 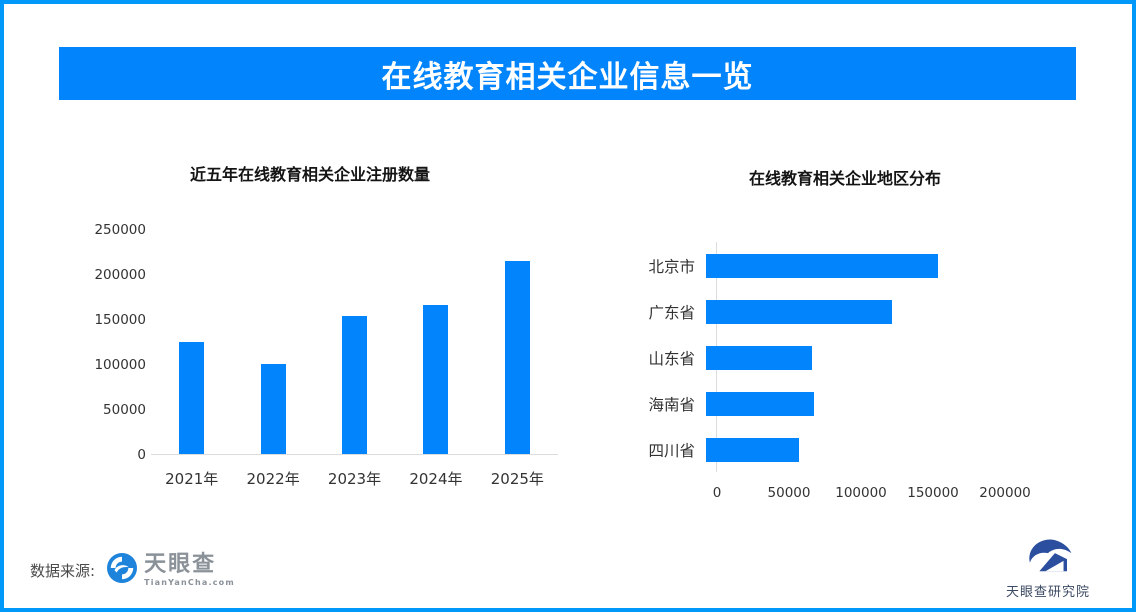 What do you see at coordinates (120, 365) in the screenshot?
I see `y-tick-label: 100000` at bounding box center [120, 365].